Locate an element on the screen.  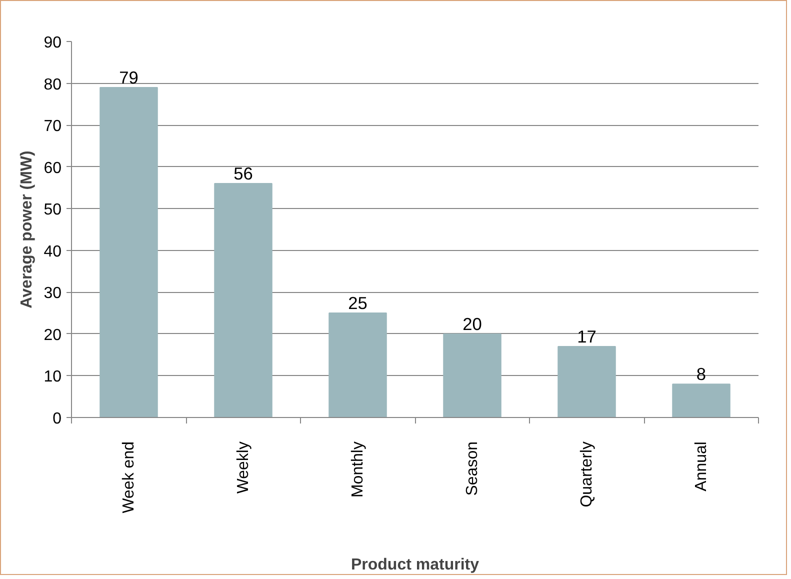
data-label: 8 is located at coordinates (701, 374).